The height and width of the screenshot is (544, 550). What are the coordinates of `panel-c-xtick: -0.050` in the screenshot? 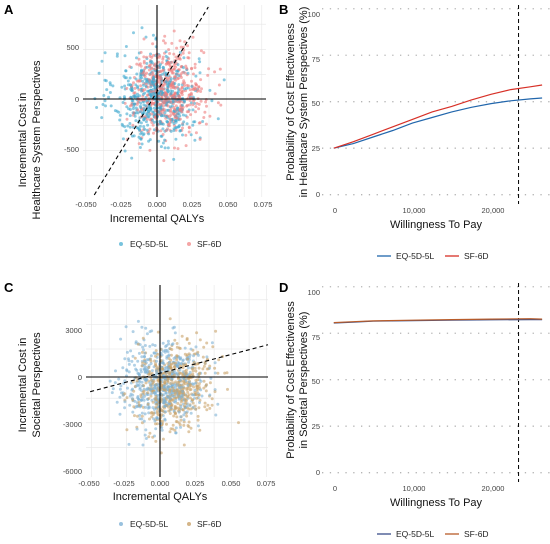 It's located at (88, 483).